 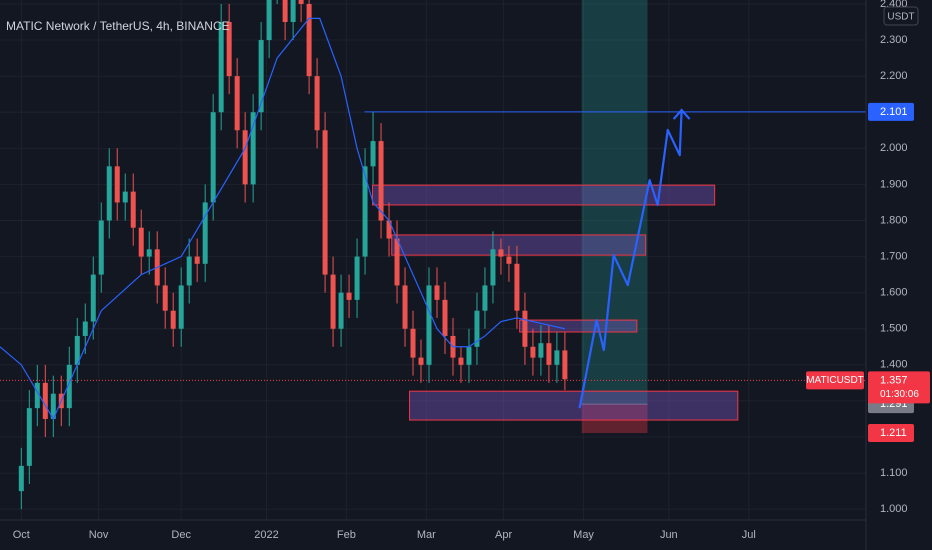 I want to click on currency-label: USDT, so click(x=900, y=17).